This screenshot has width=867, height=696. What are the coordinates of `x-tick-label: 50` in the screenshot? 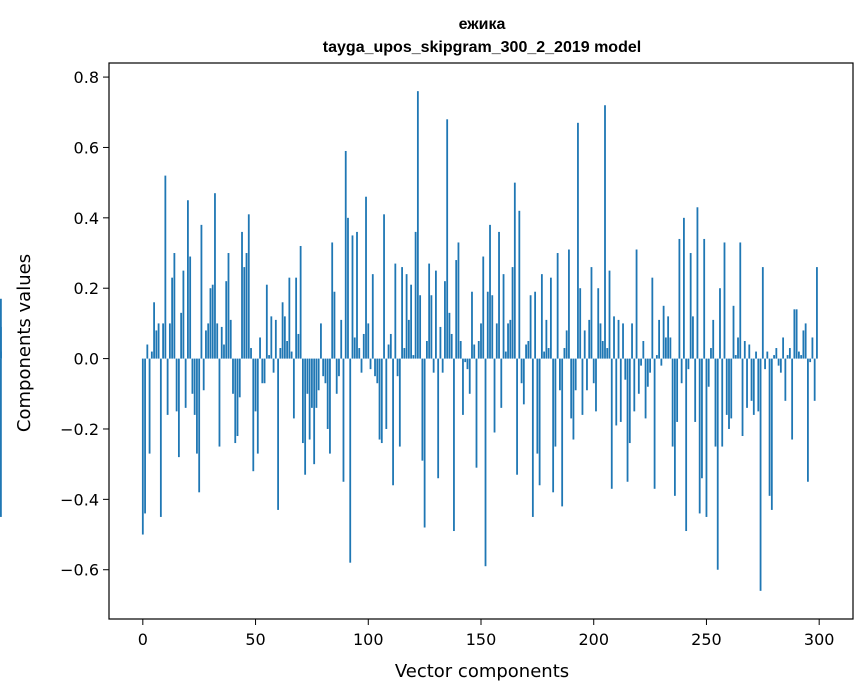 It's located at (255, 639).